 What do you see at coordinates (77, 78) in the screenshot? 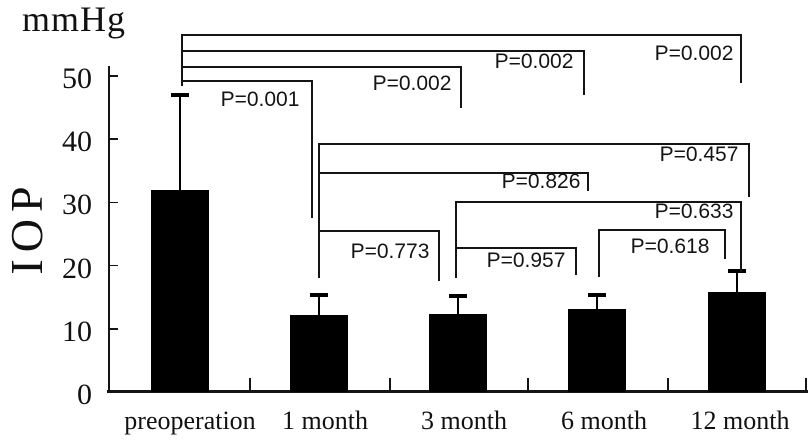
I see `y-tick-label-50: 50` at bounding box center [77, 78].